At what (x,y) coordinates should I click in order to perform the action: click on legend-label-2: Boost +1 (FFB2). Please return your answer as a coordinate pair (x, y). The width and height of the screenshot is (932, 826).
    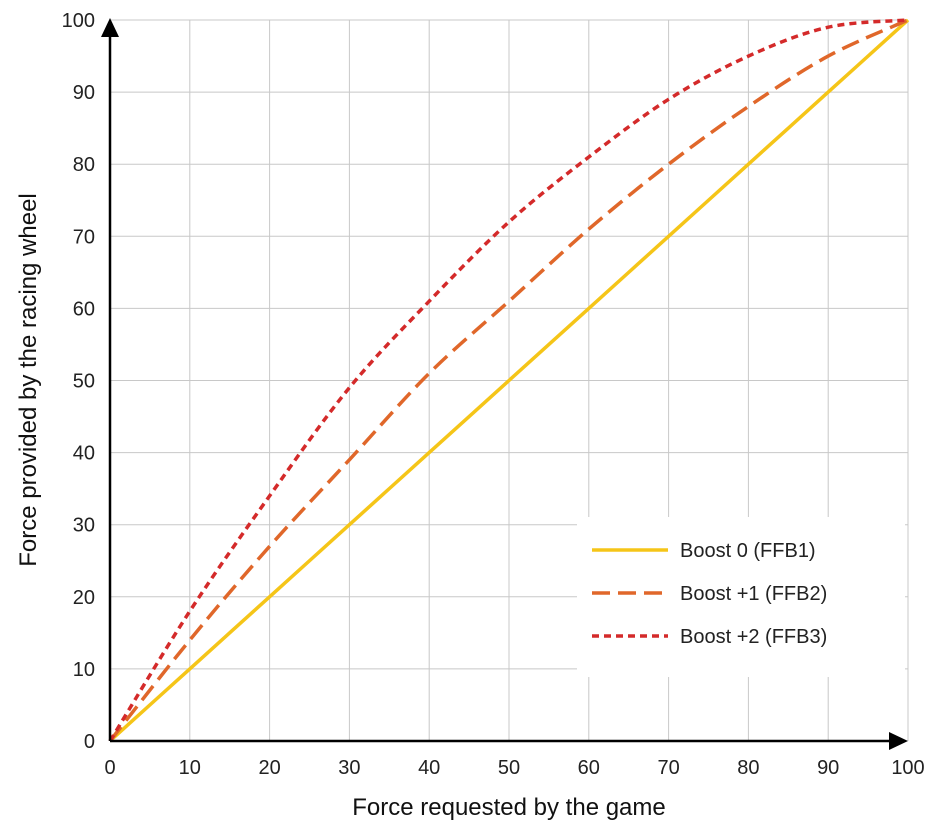
    Looking at the image, I should click on (753, 594).